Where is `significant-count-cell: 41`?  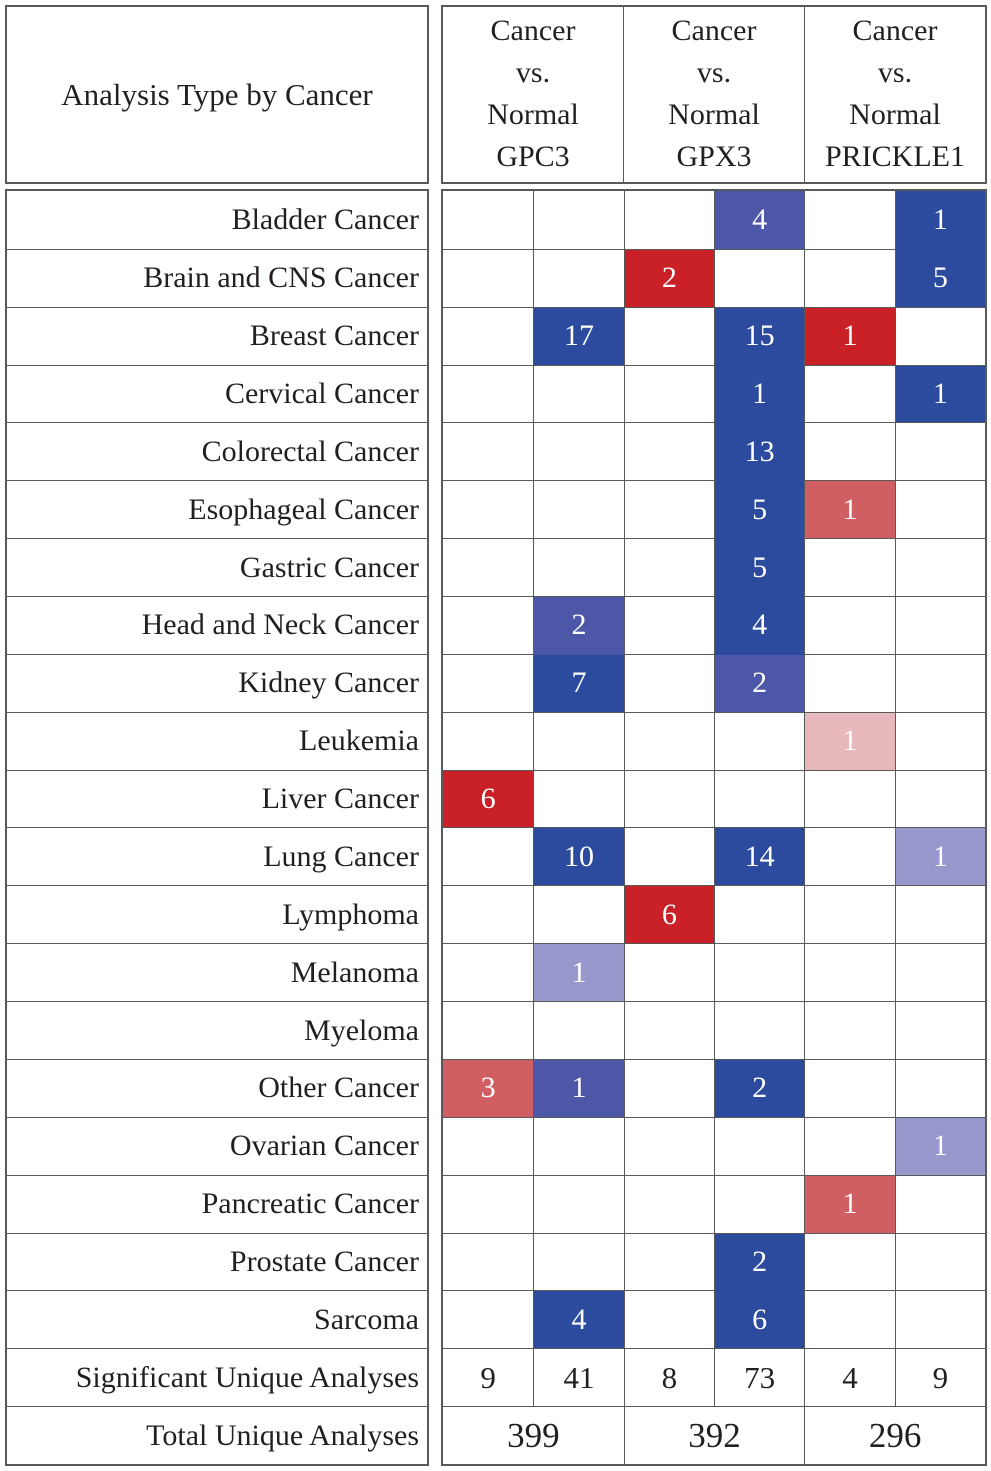
significant-count-cell: 41 is located at coordinates (578, 1377).